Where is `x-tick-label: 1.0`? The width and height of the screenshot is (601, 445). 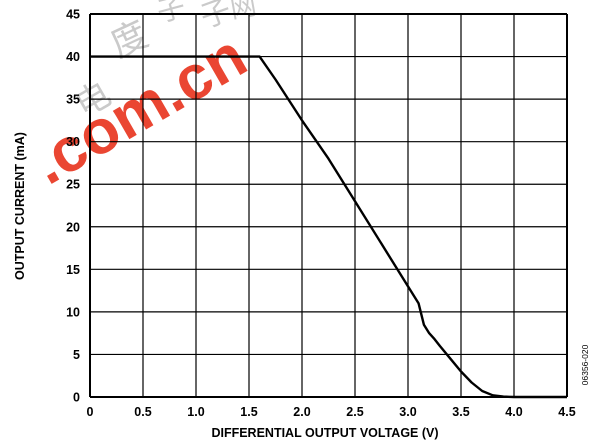
x-tick-label: 1.0 is located at coordinates (195, 412).